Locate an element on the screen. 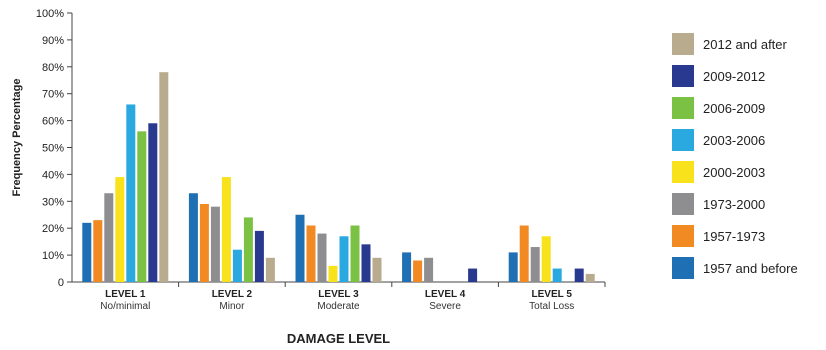 The width and height of the screenshot is (826, 350). x-tick-sublabel: Severe is located at coordinates (445, 306).